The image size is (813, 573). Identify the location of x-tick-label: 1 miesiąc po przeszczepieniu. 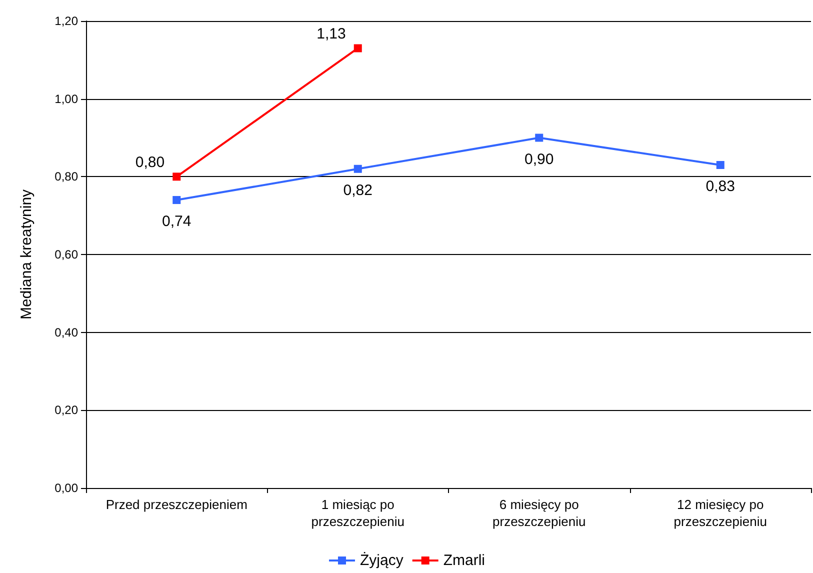
(357, 513).